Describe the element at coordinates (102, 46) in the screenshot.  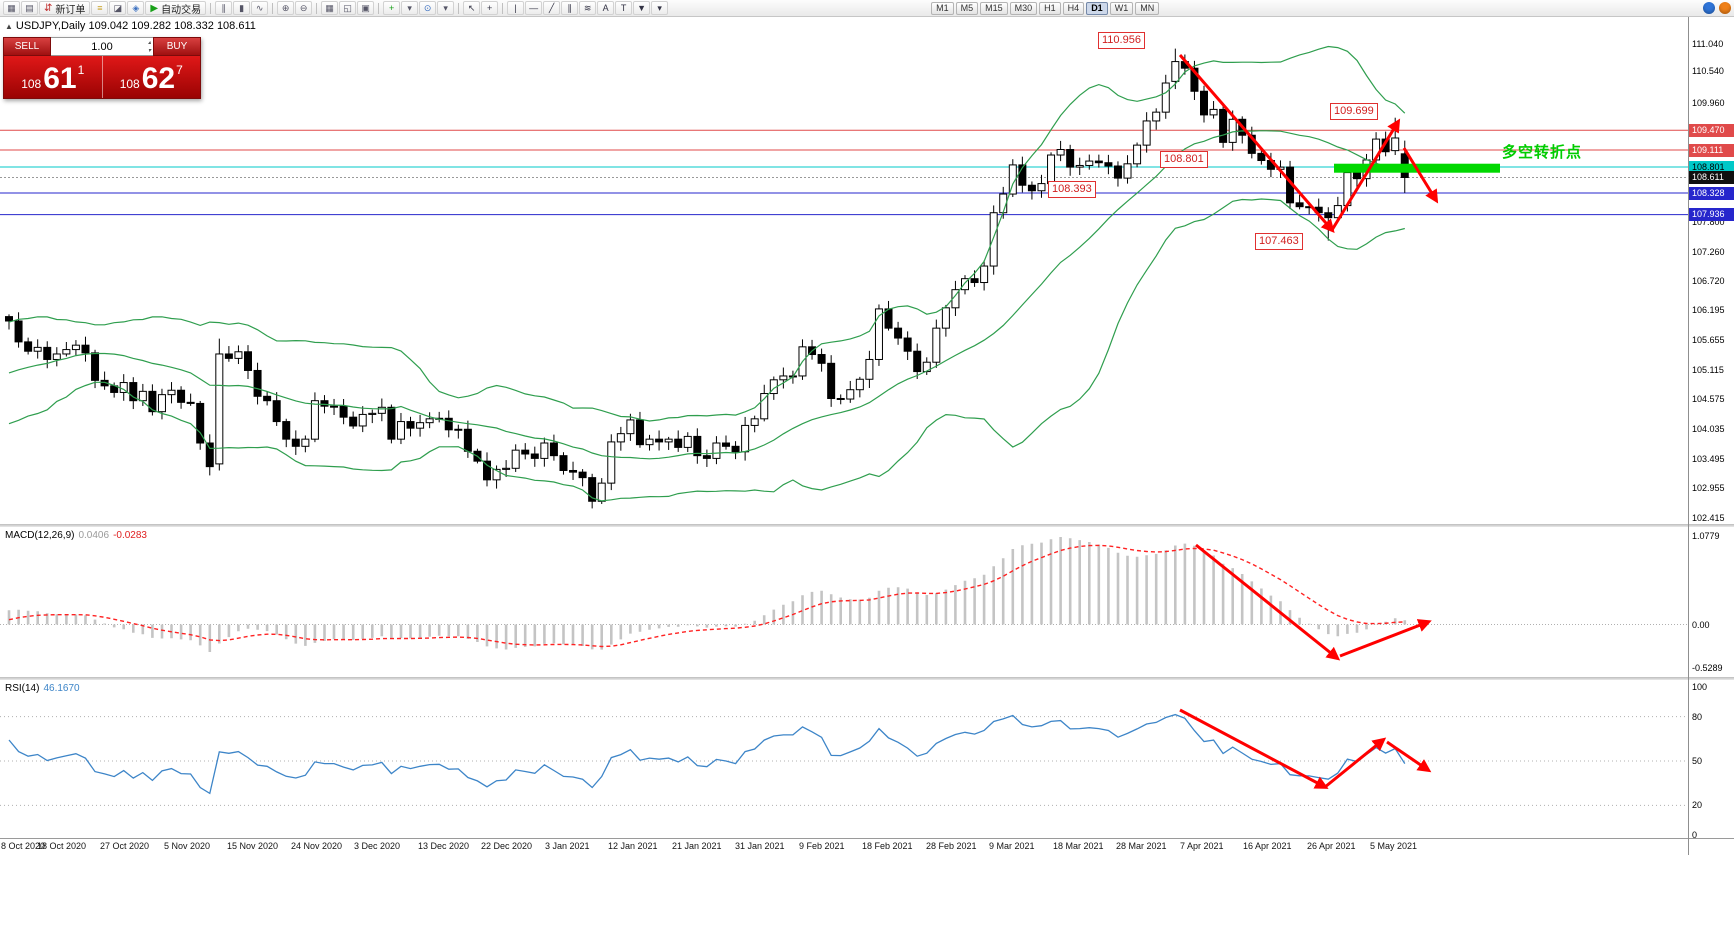
I see `volume-input: 1.00 ▴ ▾` at that location.